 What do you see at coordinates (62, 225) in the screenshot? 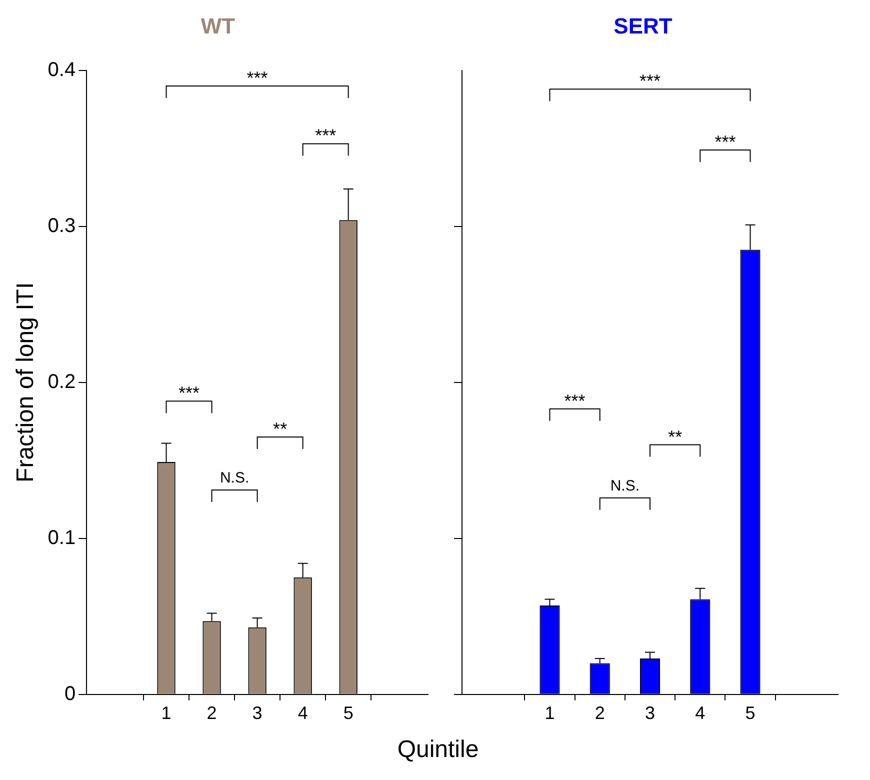
I see `y-tick-label: 0.3` at bounding box center [62, 225].